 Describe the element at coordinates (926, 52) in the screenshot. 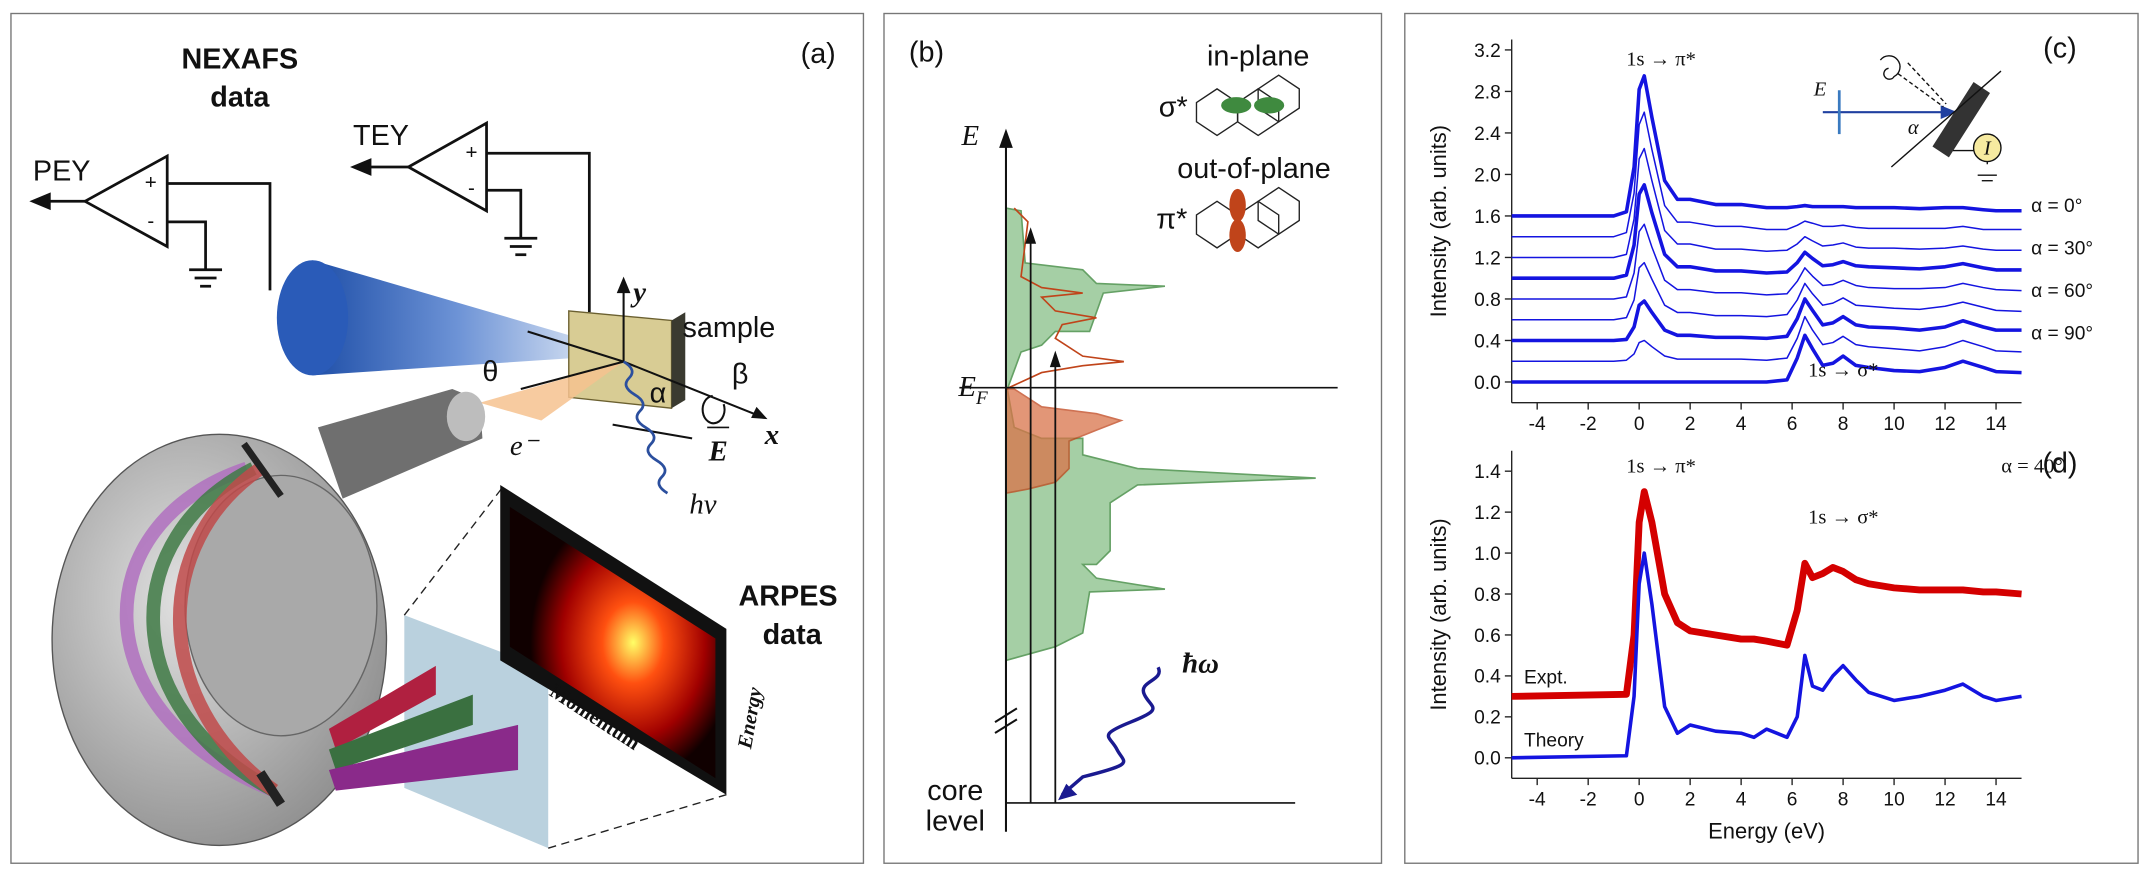

I see `panel-label: (b)` at that location.